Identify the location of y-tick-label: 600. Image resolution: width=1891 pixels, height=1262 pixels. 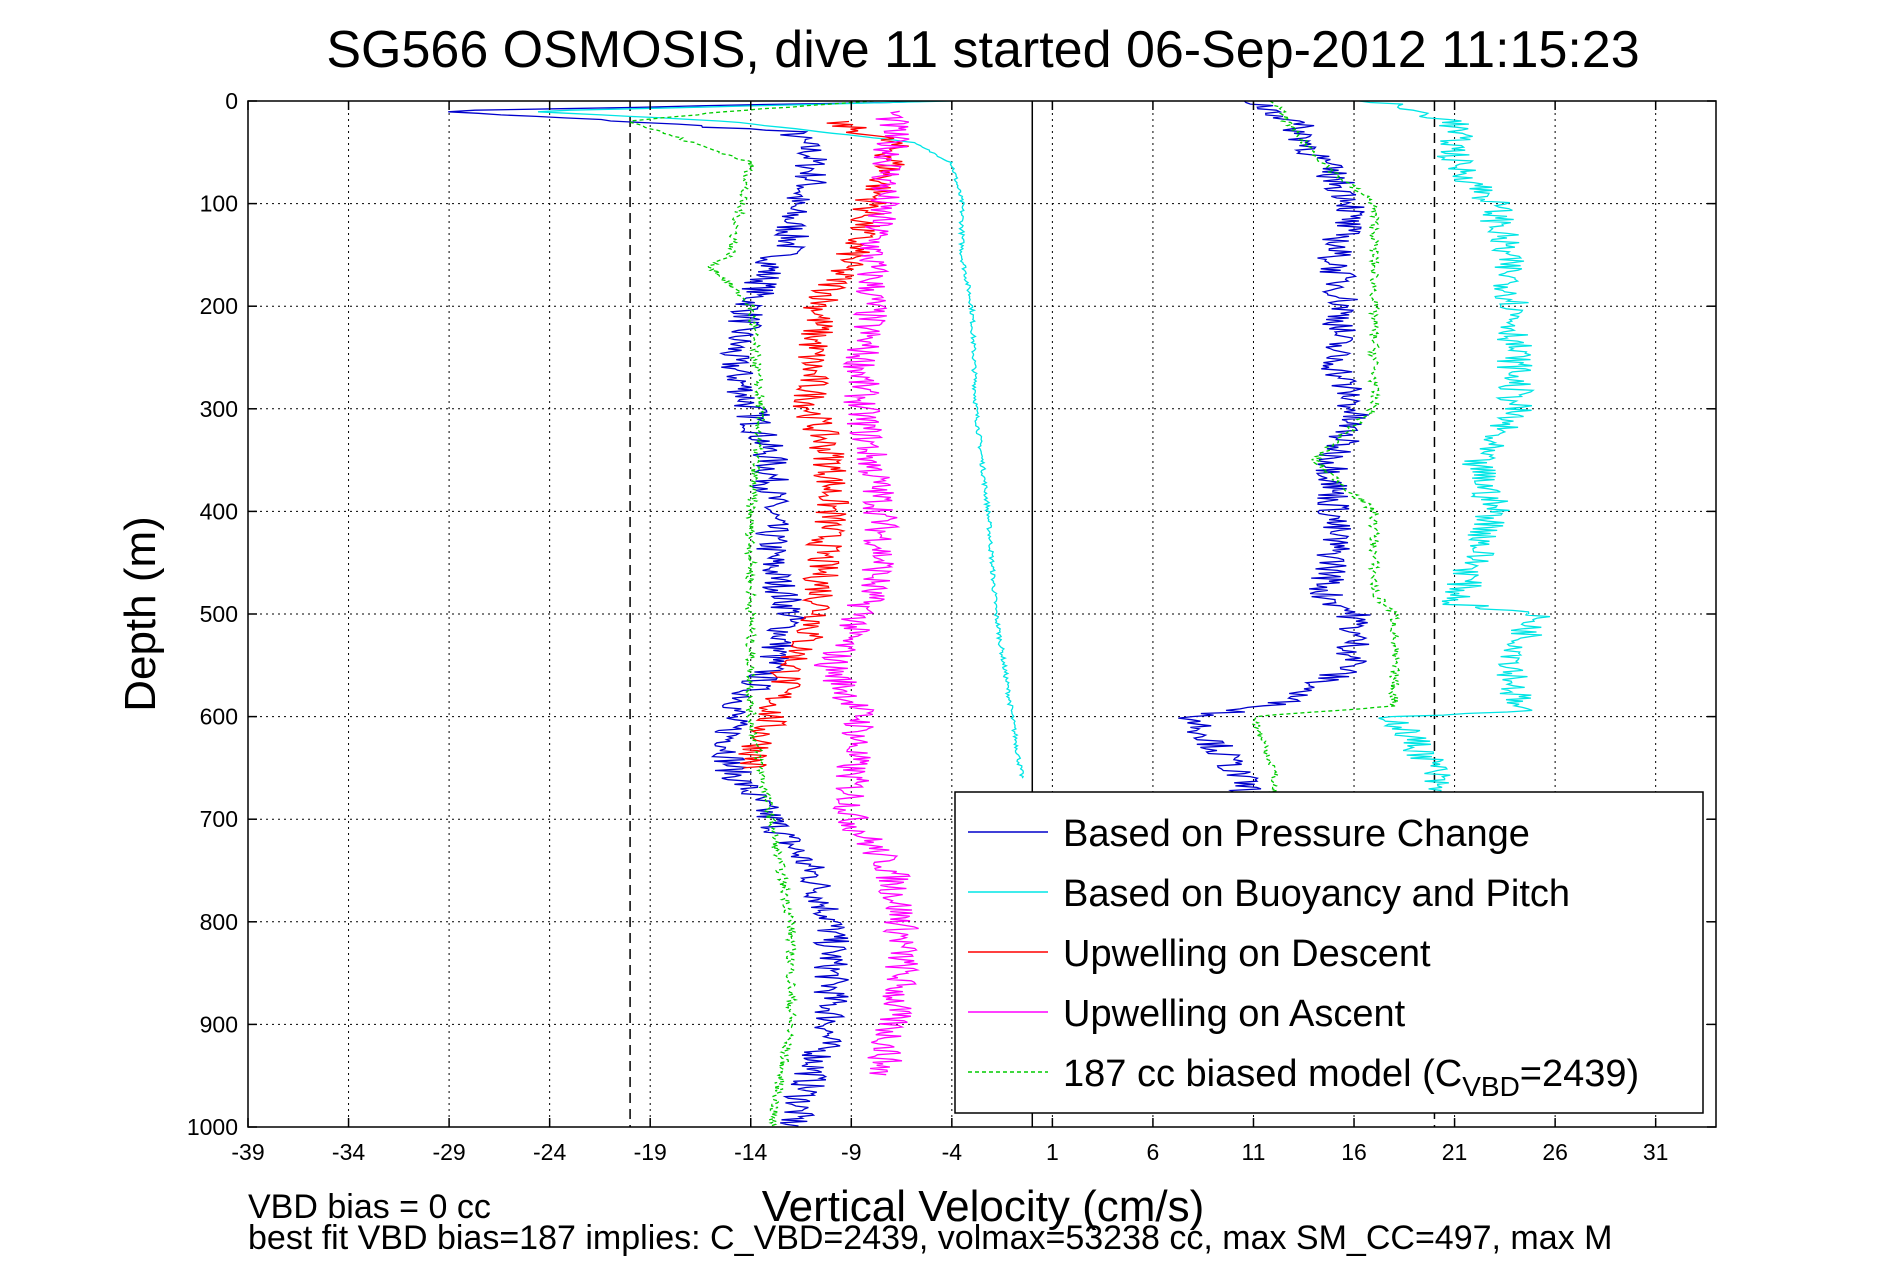
(219, 717).